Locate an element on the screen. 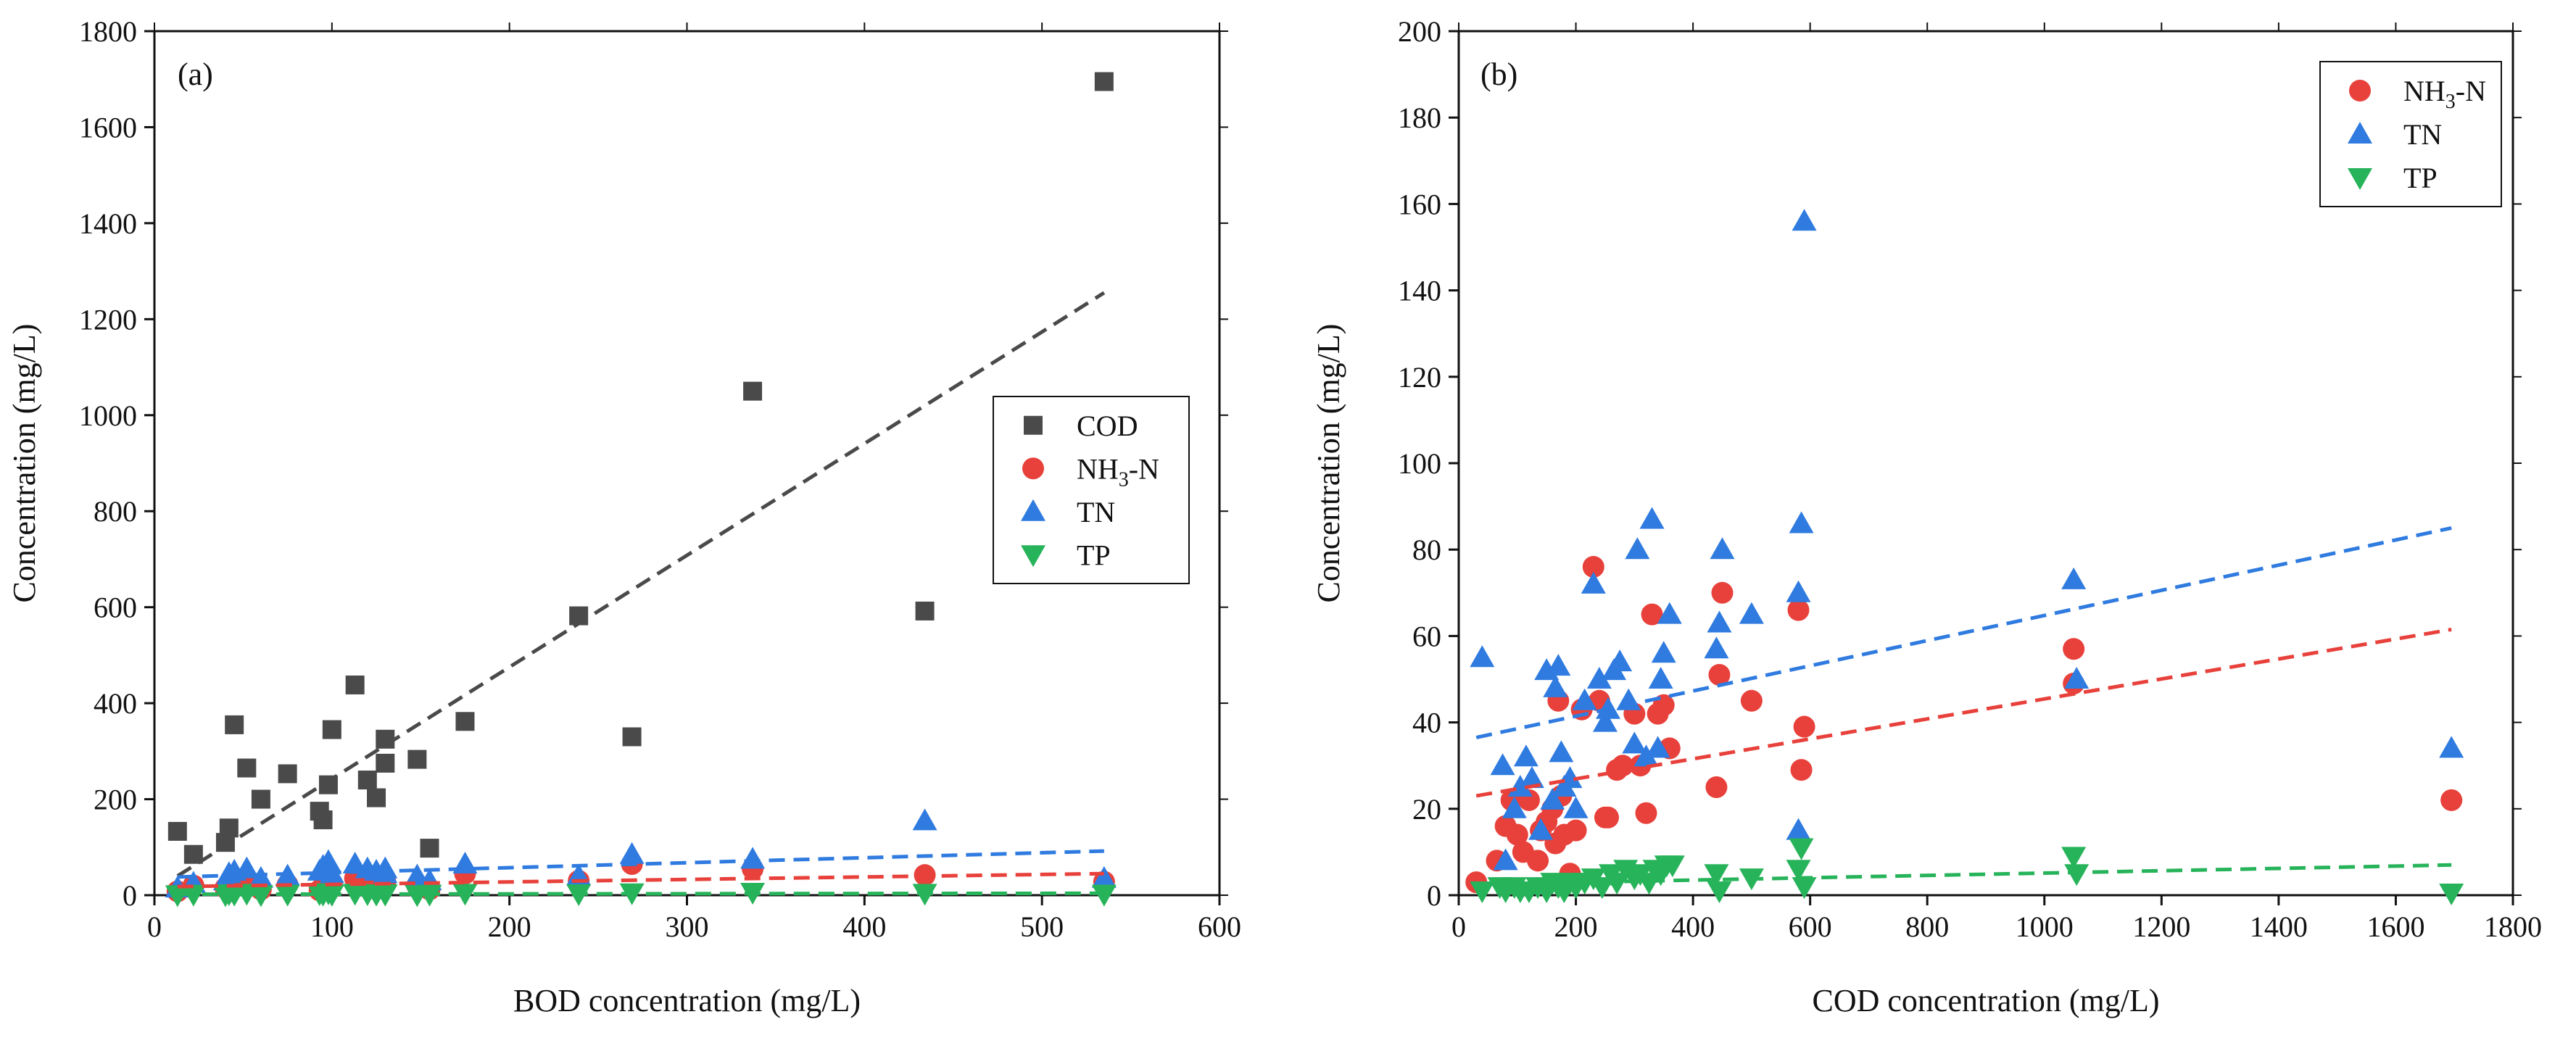 The height and width of the screenshot is (1038, 2576). trendline-tn is located at coordinates (640, 864).